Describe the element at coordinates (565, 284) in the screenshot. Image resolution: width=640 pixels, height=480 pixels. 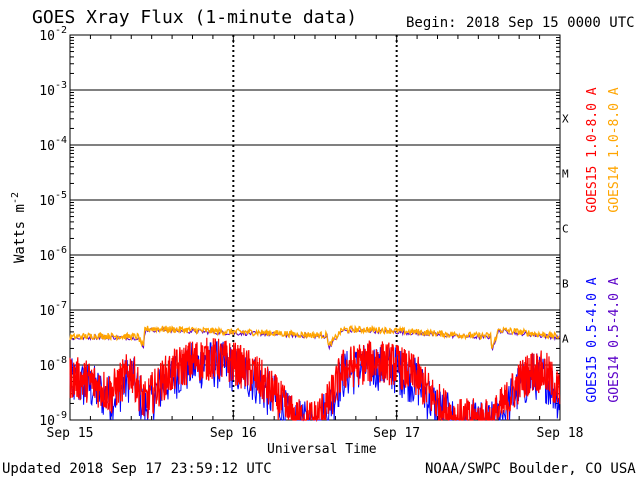
I see `flare-class-label: B` at that location.